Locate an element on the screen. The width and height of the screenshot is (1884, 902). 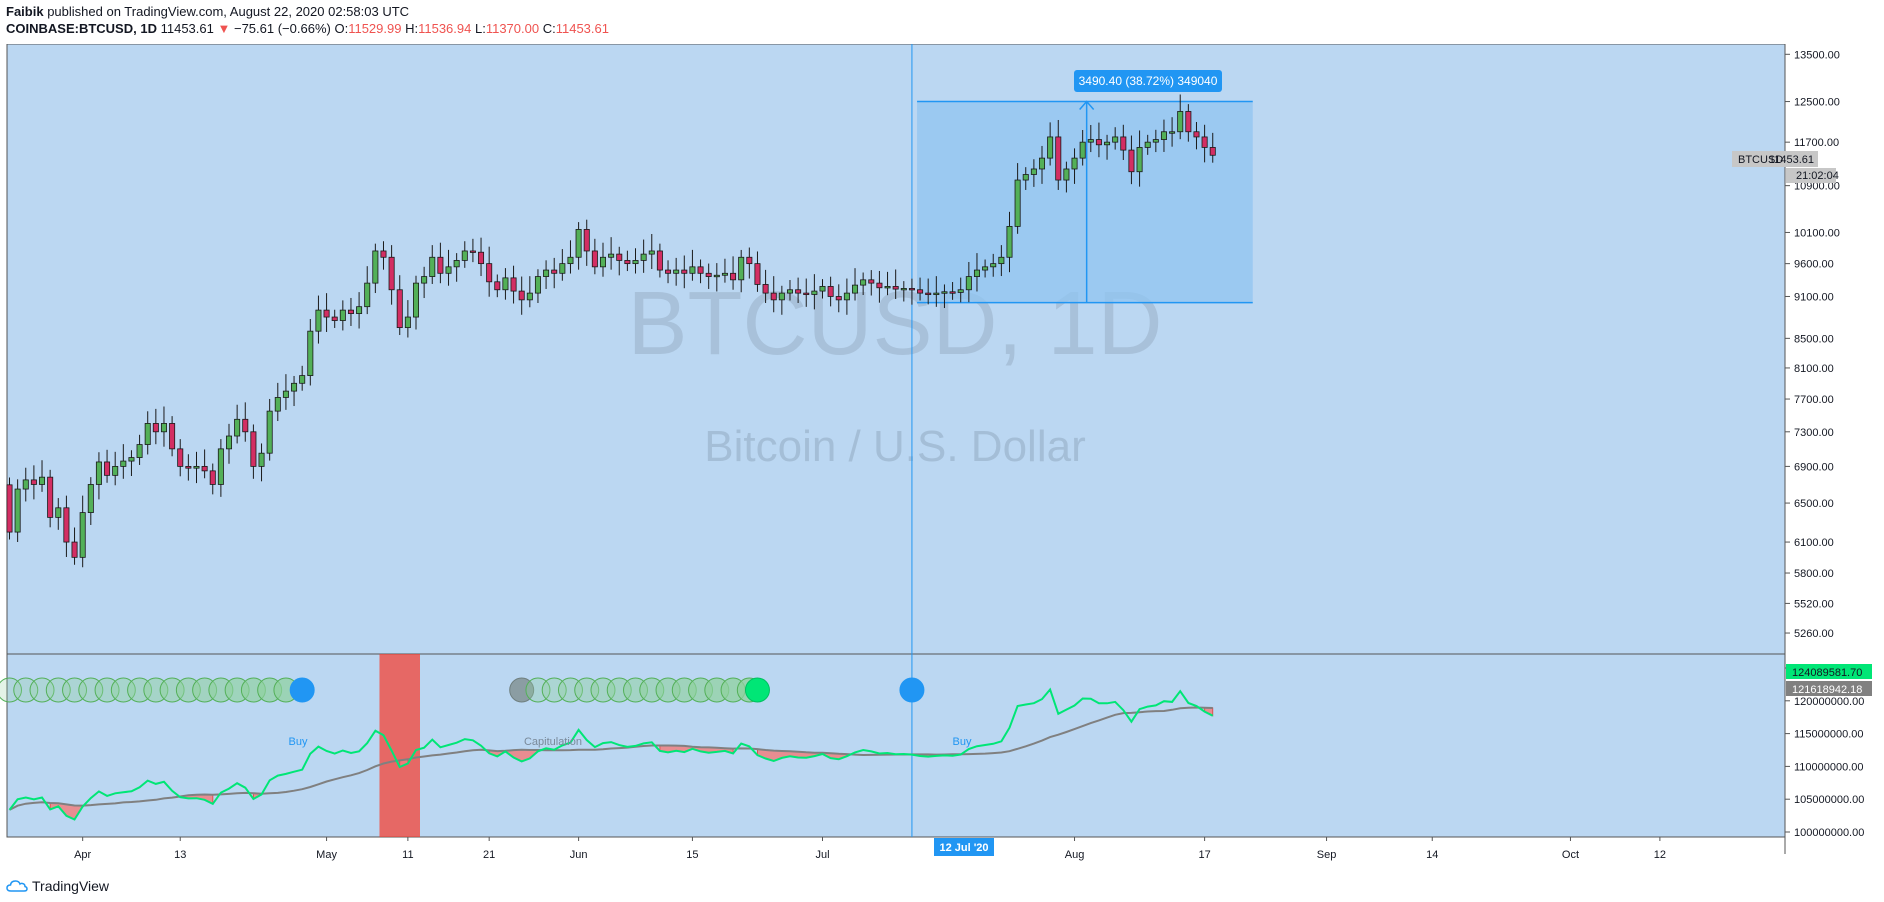
open-value: 11529.99 is located at coordinates (375, 28).